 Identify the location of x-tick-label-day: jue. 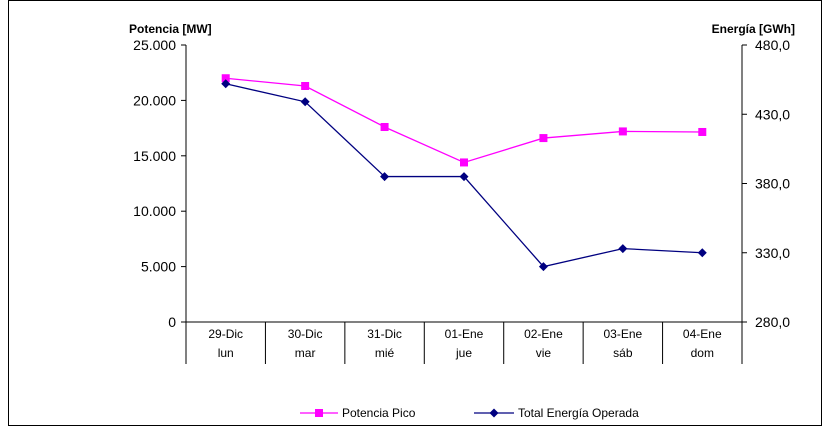
(463, 353).